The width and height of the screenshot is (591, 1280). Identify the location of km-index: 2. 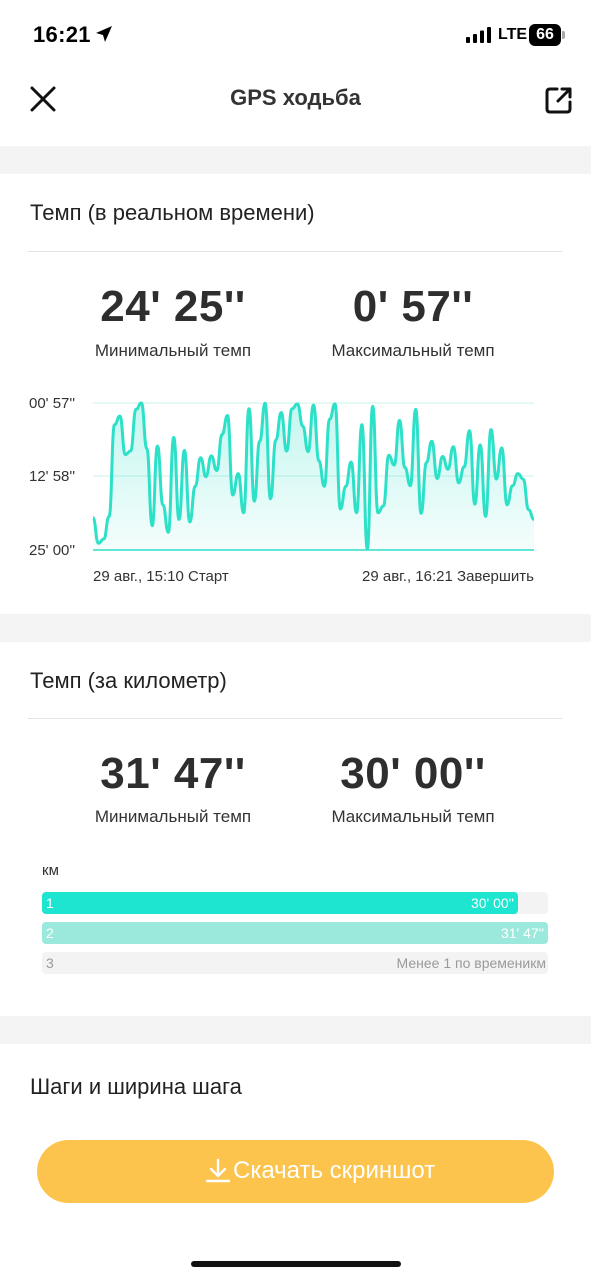
(50, 933).